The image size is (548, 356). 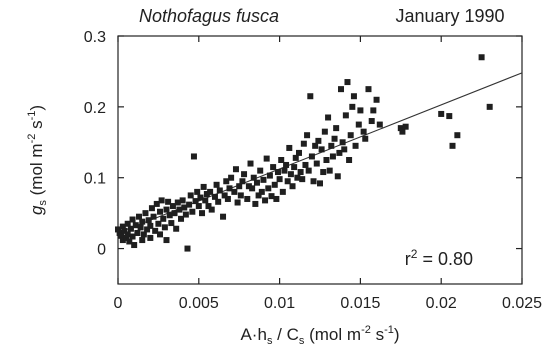 What do you see at coordinates (397, 334) in the screenshot?
I see `x-label-close: )` at bounding box center [397, 334].